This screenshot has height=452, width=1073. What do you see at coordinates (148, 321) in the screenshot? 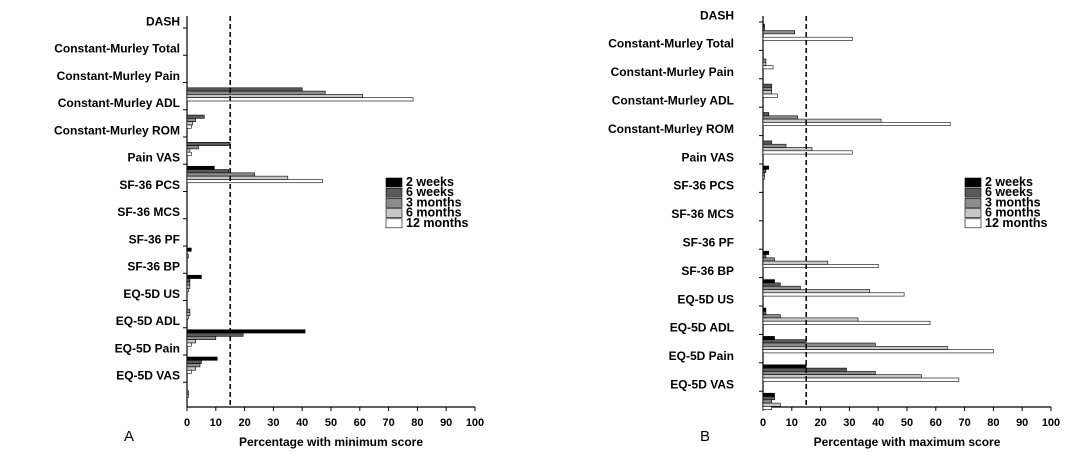
I see `category-label: EQ-5D ADL` at bounding box center [148, 321].